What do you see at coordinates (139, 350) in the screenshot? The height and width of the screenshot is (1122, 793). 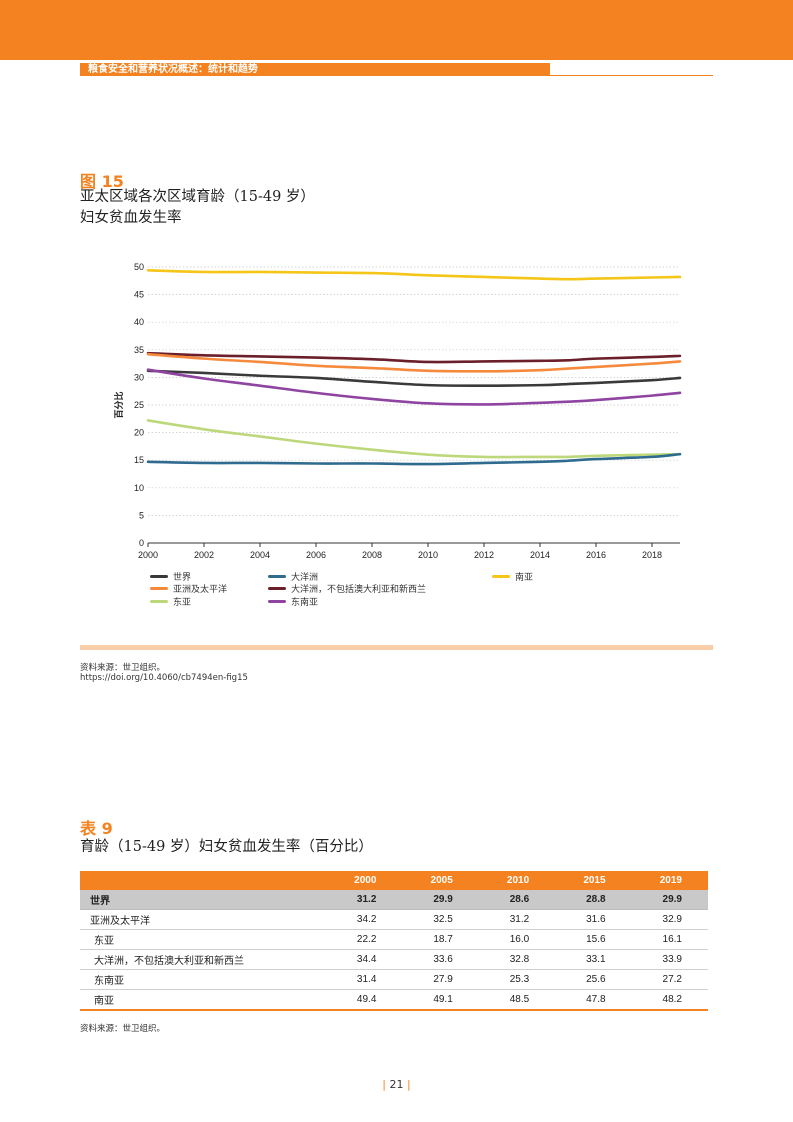 I see `y-tick-label: 35` at bounding box center [139, 350].